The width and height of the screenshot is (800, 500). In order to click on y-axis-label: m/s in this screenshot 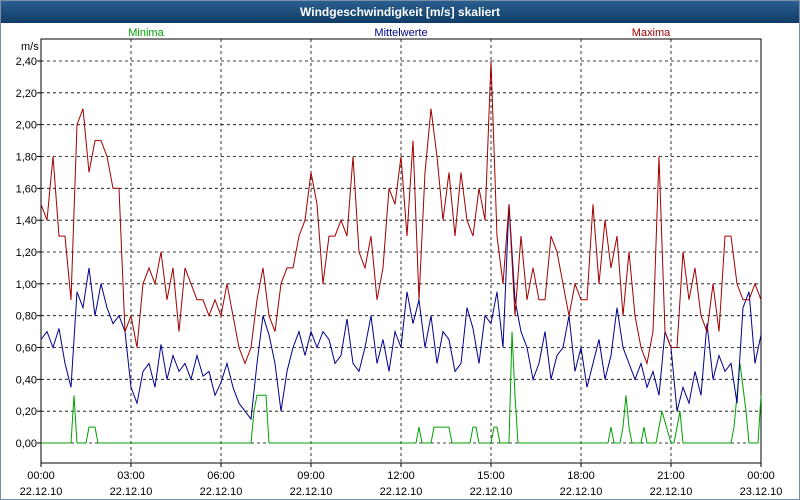, I will do `click(30, 47)`.